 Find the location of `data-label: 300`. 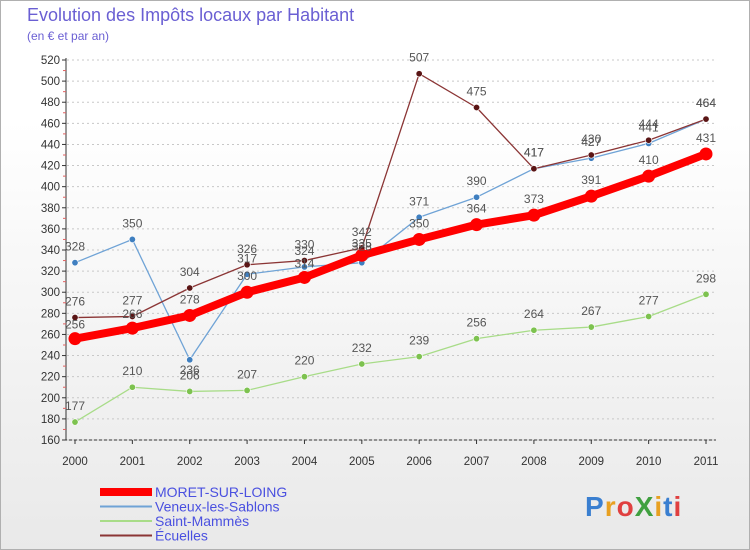

data-label: 300 is located at coordinates (247, 276).